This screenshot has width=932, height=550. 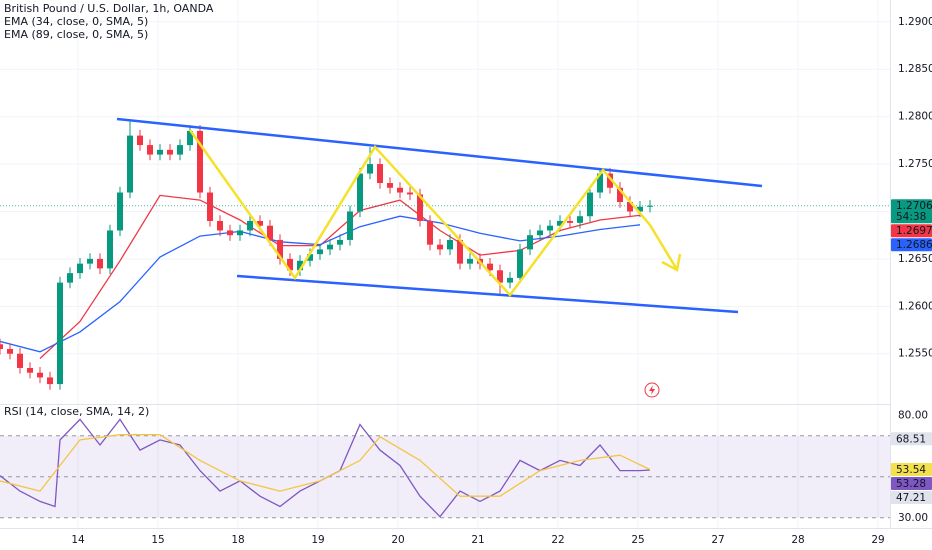 What do you see at coordinates (913, 518) in the screenshot?
I see `y-tick-label: 30.00` at bounding box center [913, 518].